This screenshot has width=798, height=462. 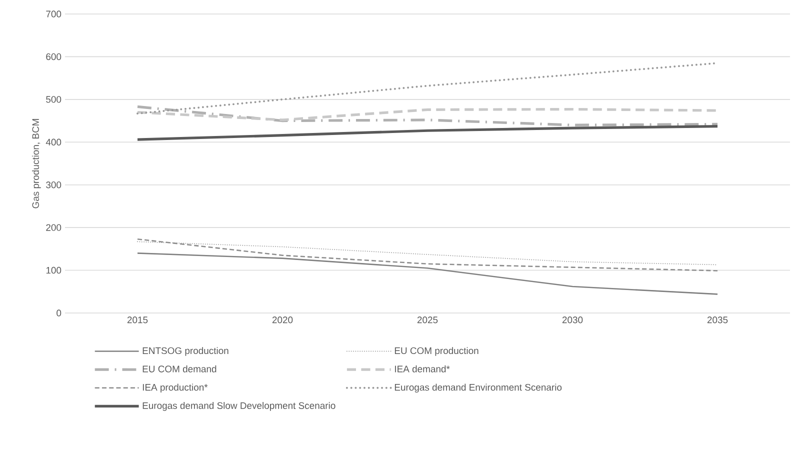 What do you see at coordinates (36, 163) in the screenshot?
I see `y-axis-title: Gas production, BCM` at bounding box center [36, 163].